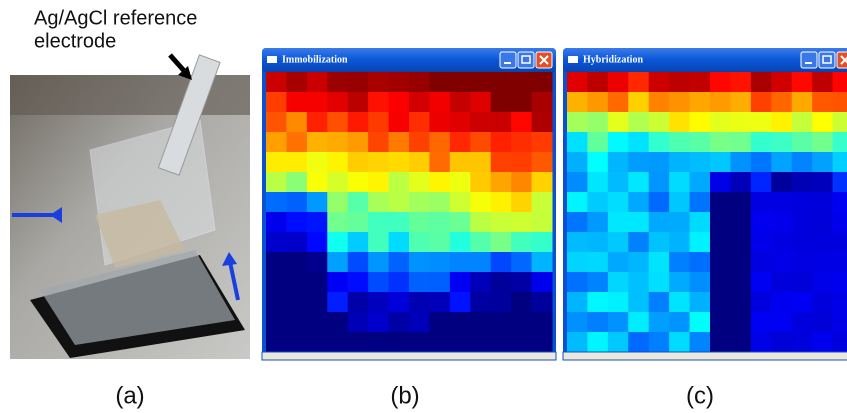 Image resolution: width=847 pixels, height=413 pixels. What do you see at coordinates (189, 115) in the screenshot?
I see `photo-electrode` at bounding box center [189, 115].